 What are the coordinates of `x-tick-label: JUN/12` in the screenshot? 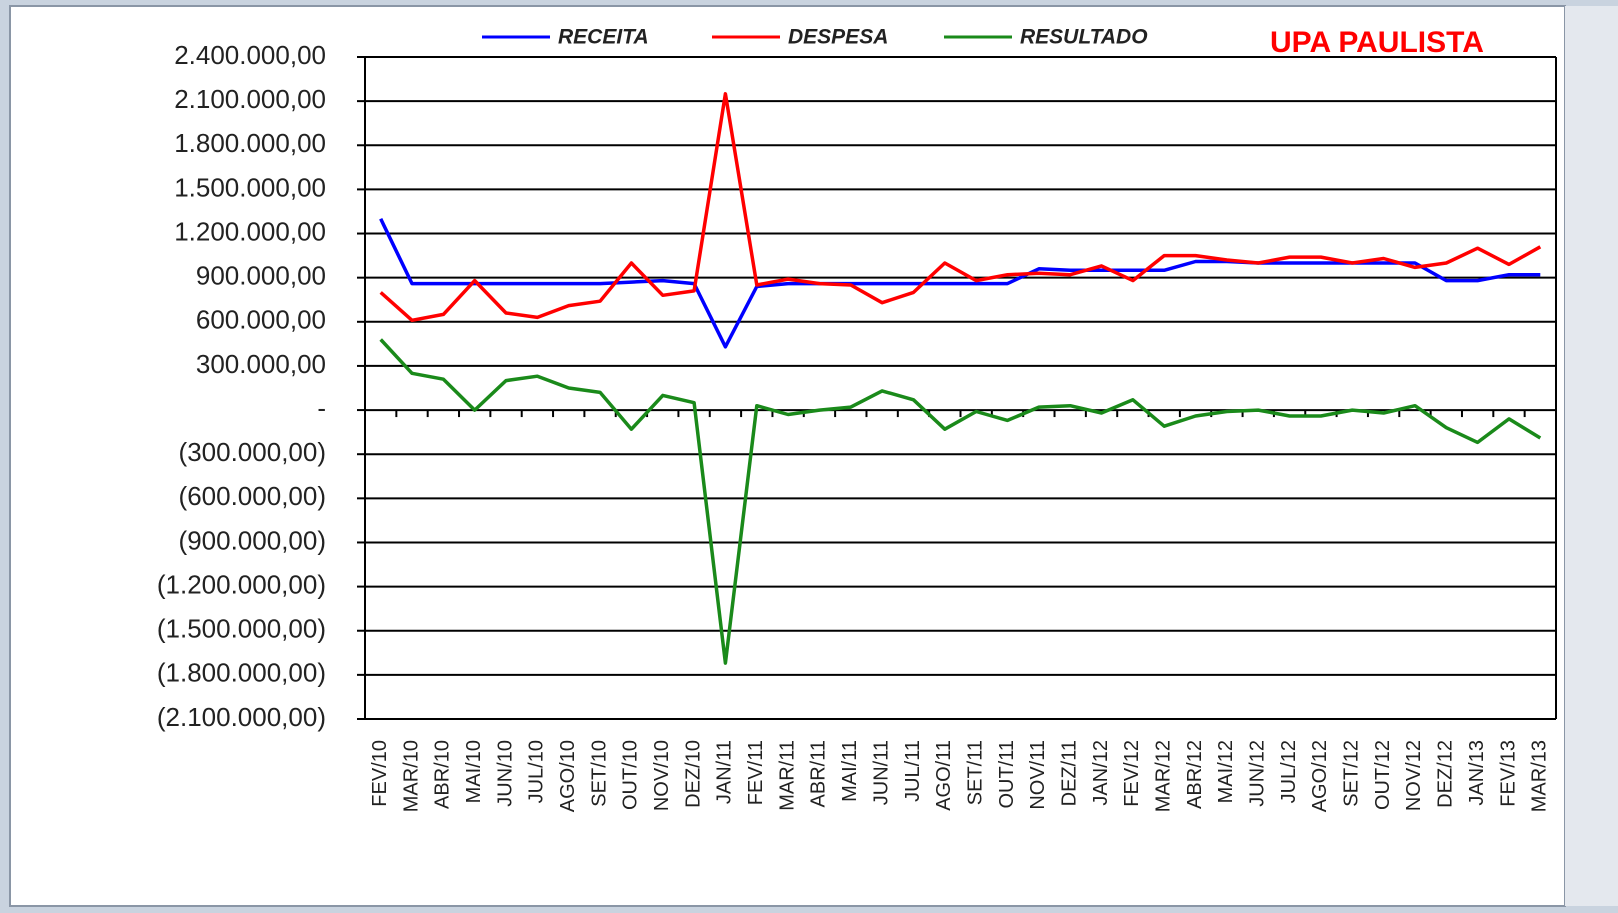 It's located at (1258, 773).